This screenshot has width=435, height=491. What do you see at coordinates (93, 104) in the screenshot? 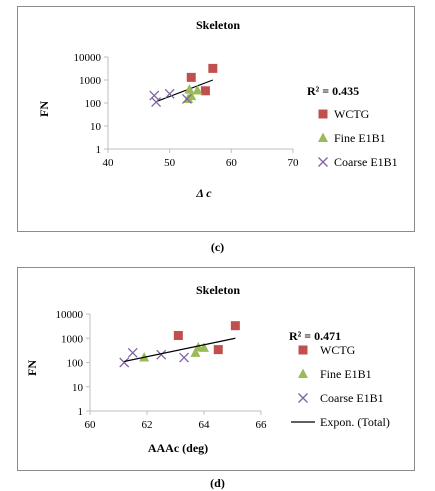
I see `chart-c-y-tick-label: 100` at bounding box center [93, 104].